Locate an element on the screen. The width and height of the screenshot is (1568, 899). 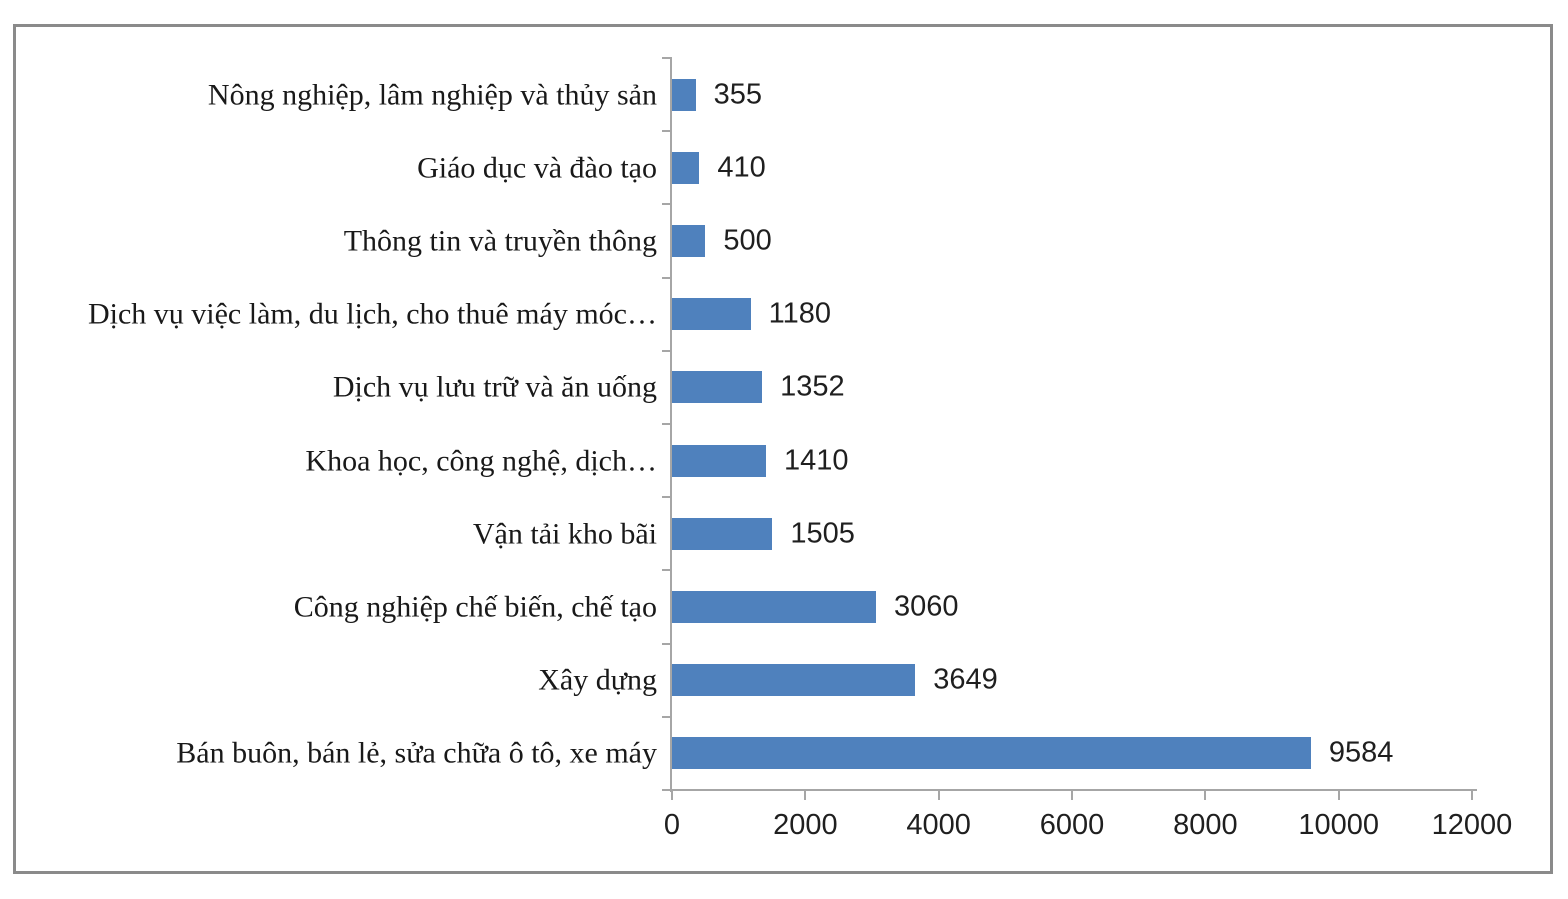
bar-row: Thông tin và truyền thông 500 is located at coordinates (784, 240).